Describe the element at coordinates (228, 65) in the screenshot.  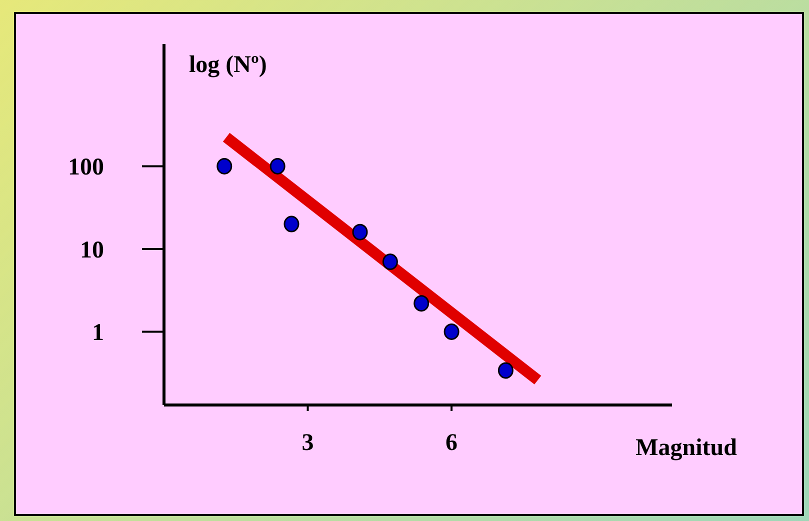
I see `y-axis-title: log (Nº)` at that location.